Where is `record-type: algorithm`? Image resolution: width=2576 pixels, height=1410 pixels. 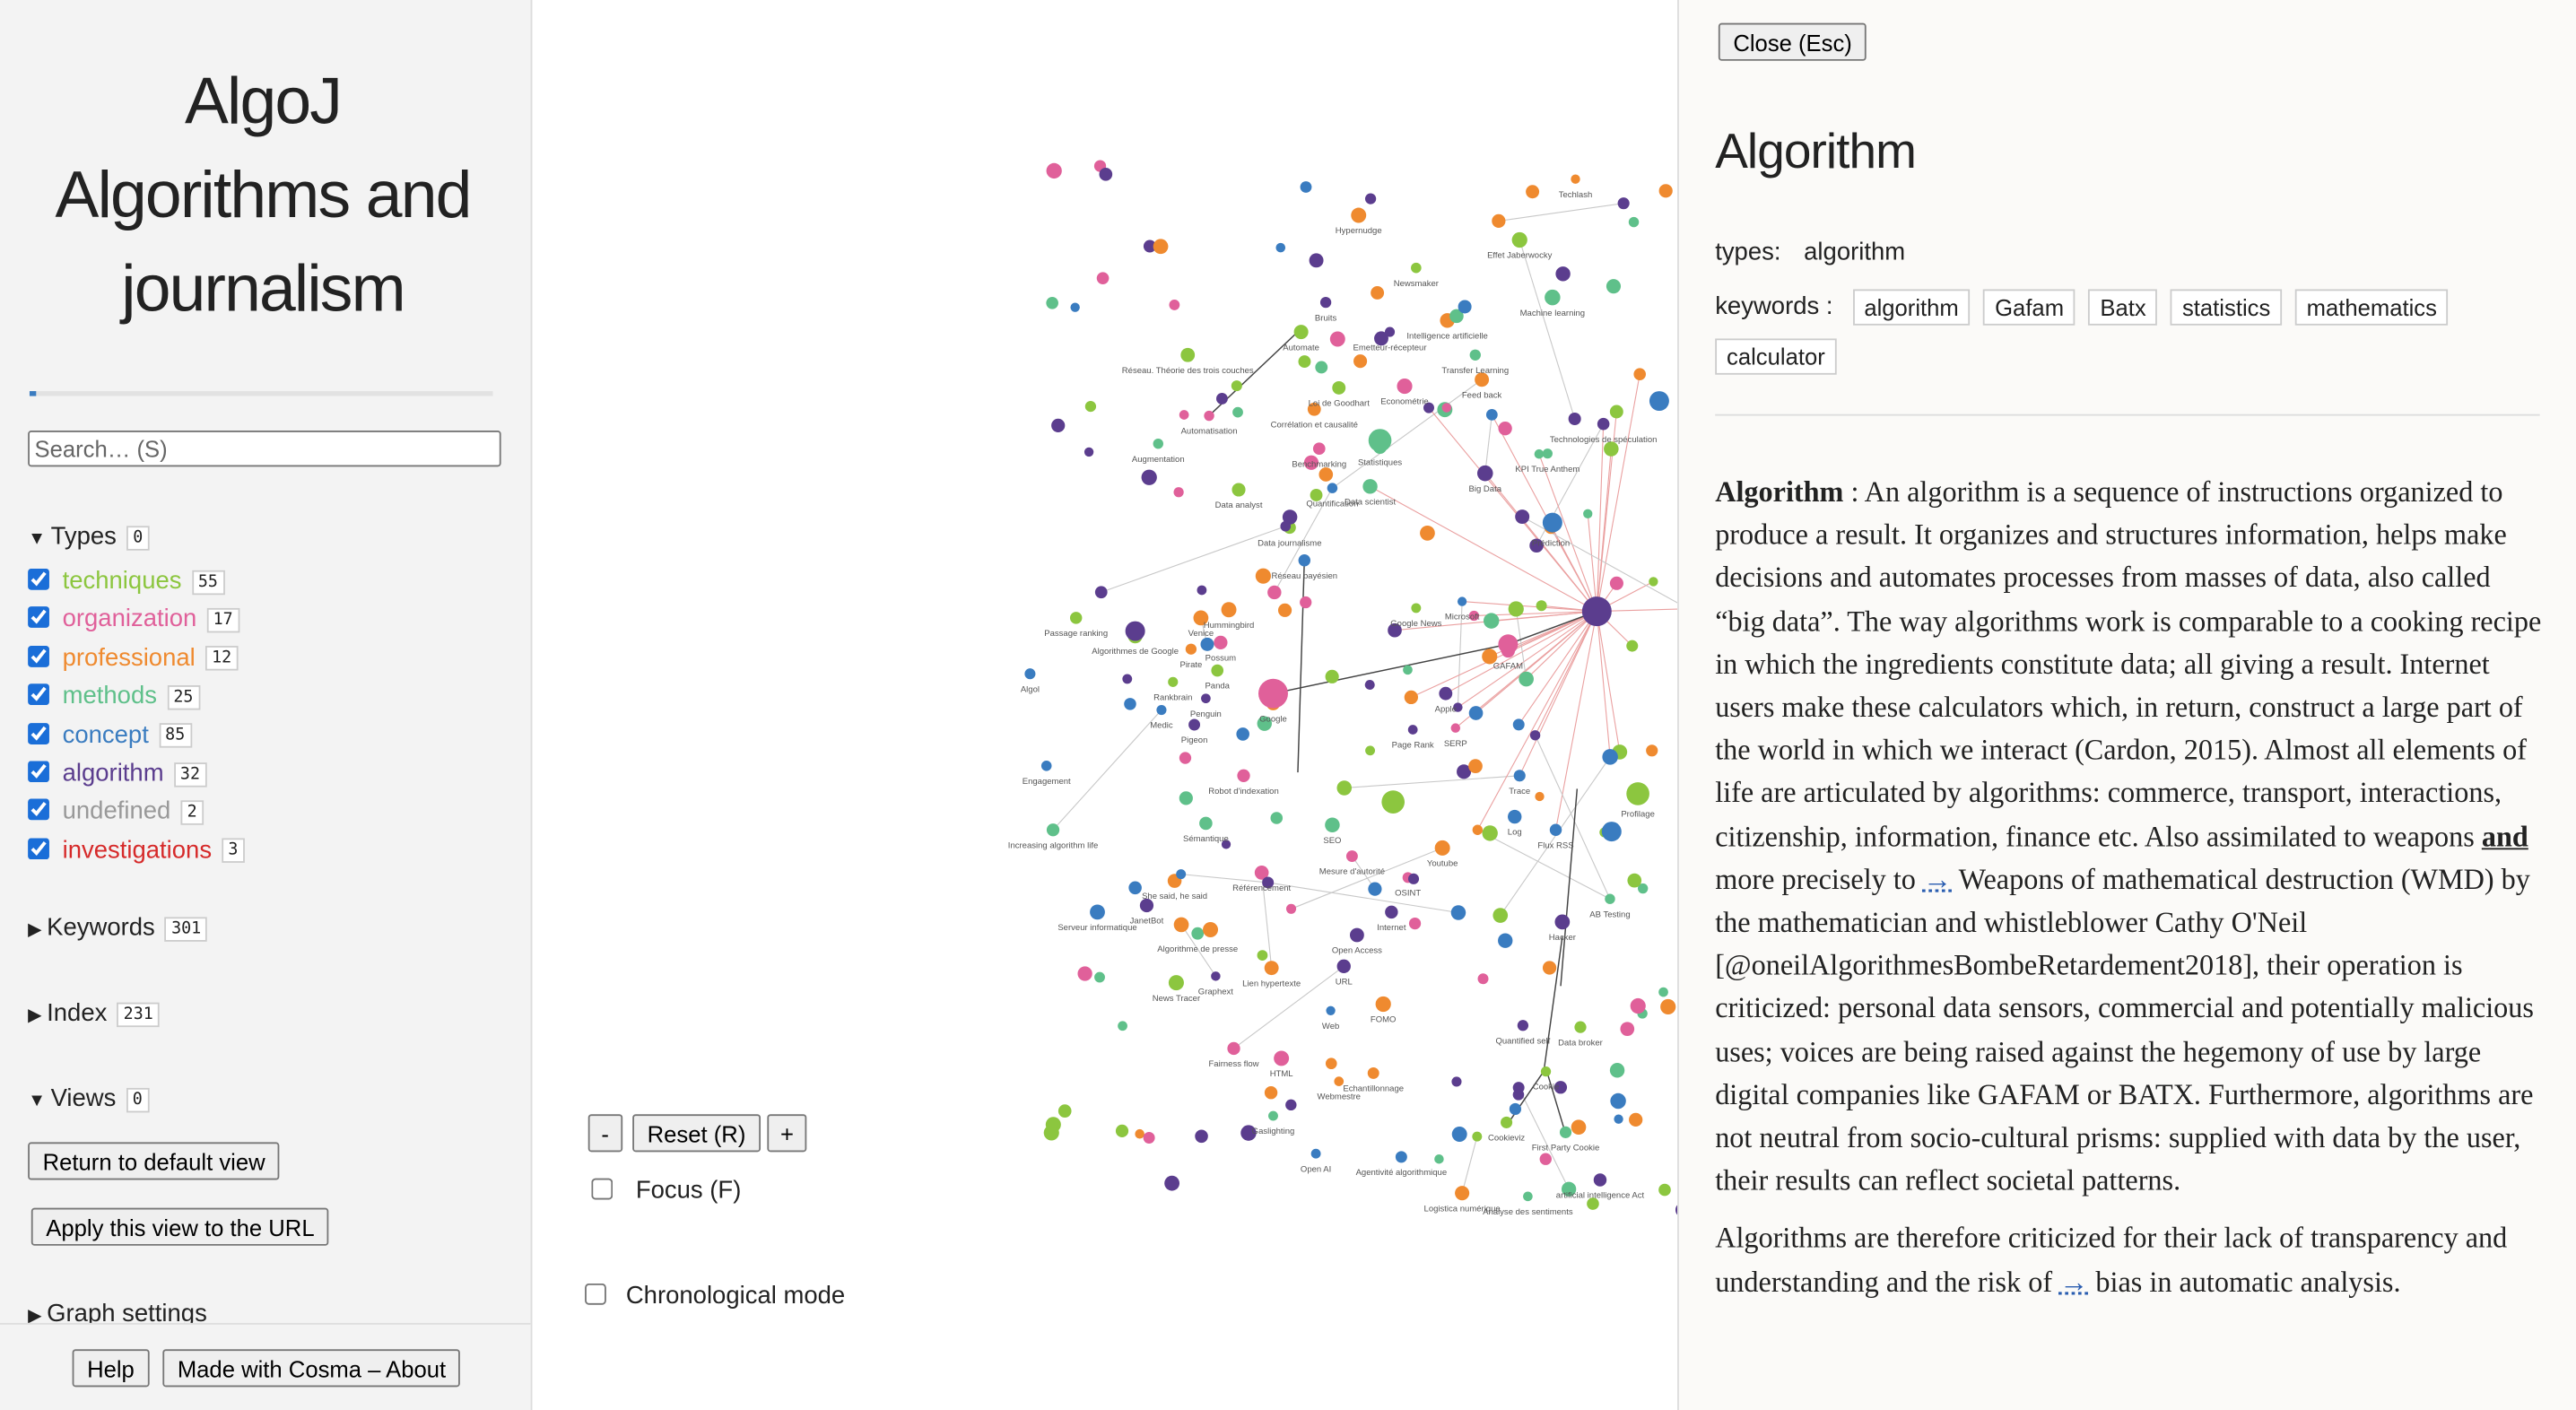
record-type: algorithm is located at coordinates (1855, 252).